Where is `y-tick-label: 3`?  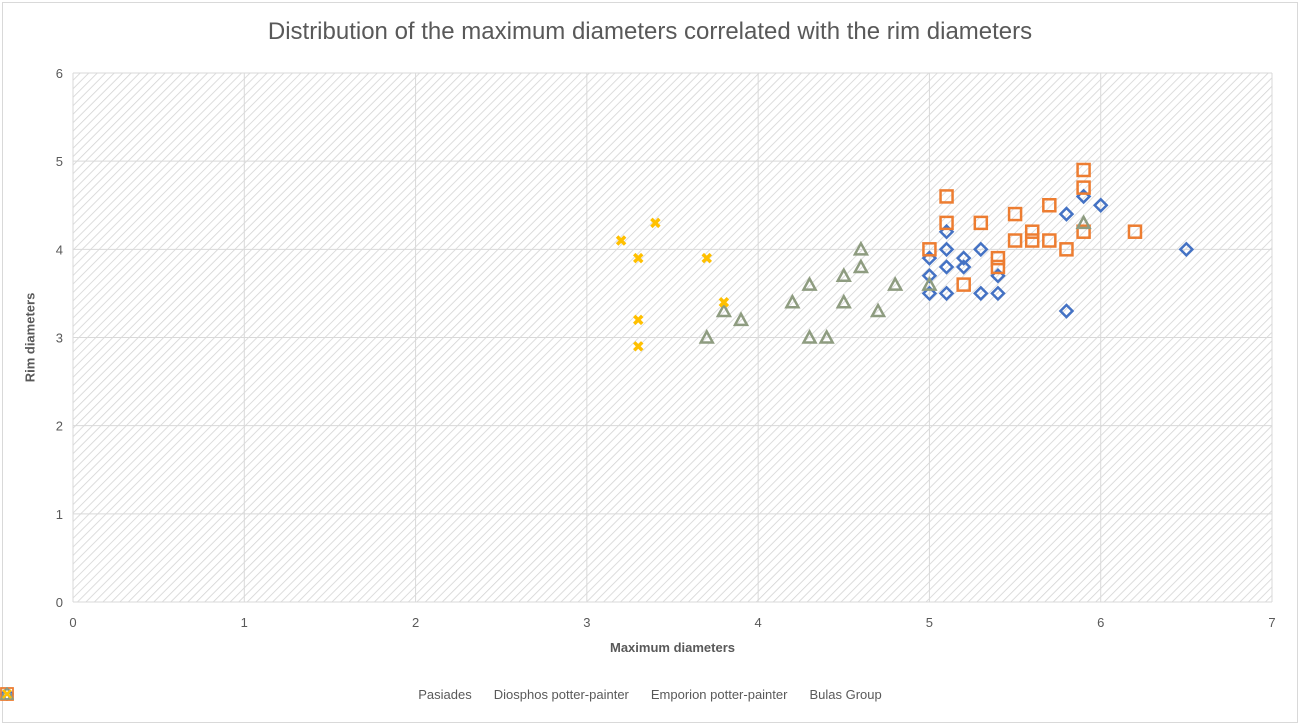 y-tick-label: 3 is located at coordinates (59, 338).